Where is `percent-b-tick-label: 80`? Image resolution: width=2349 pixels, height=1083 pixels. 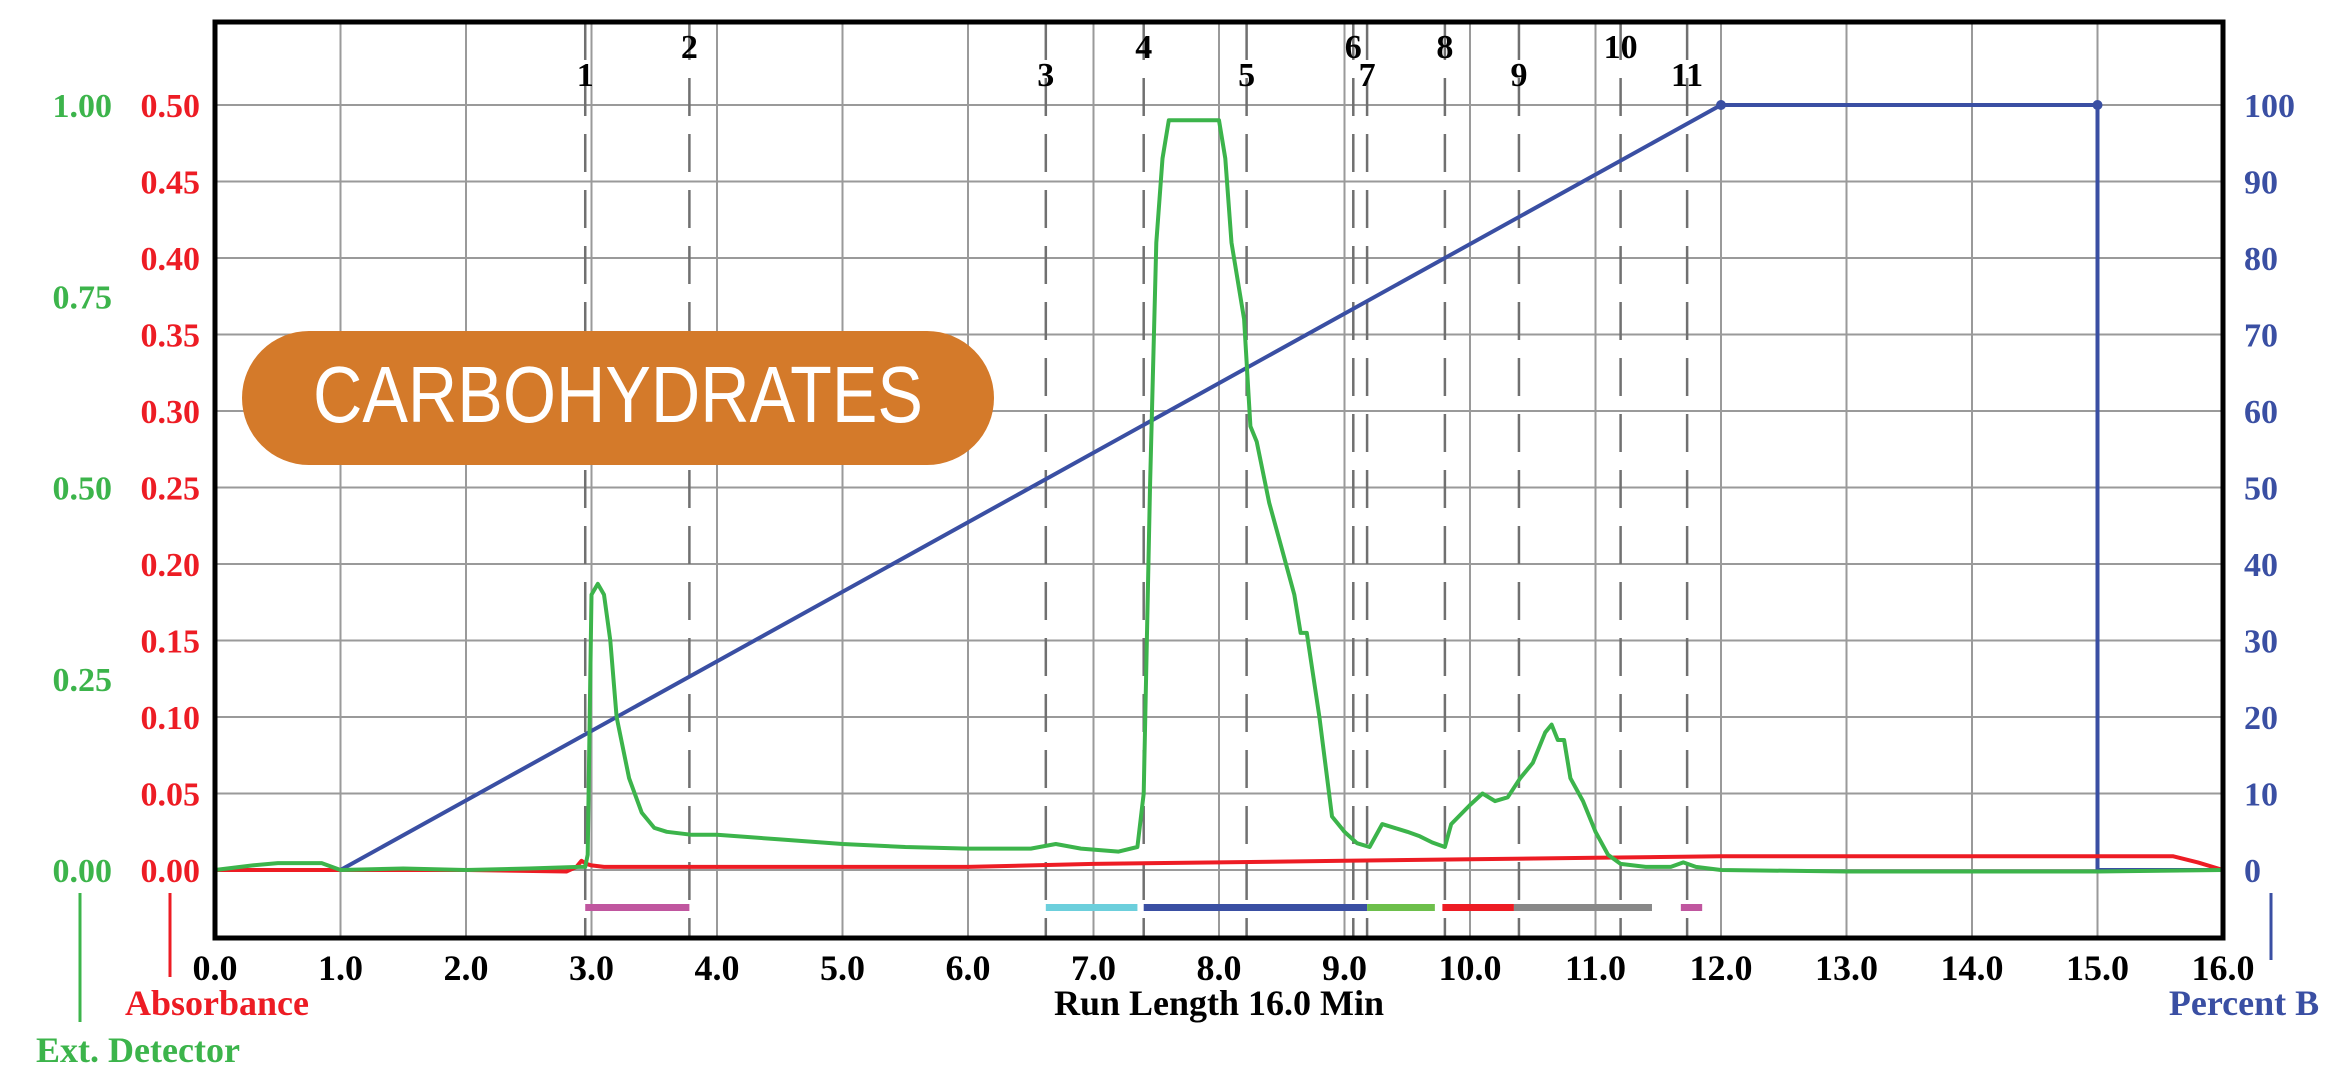
percent-b-tick-label: 80 is located at coordinates (2261, 259).